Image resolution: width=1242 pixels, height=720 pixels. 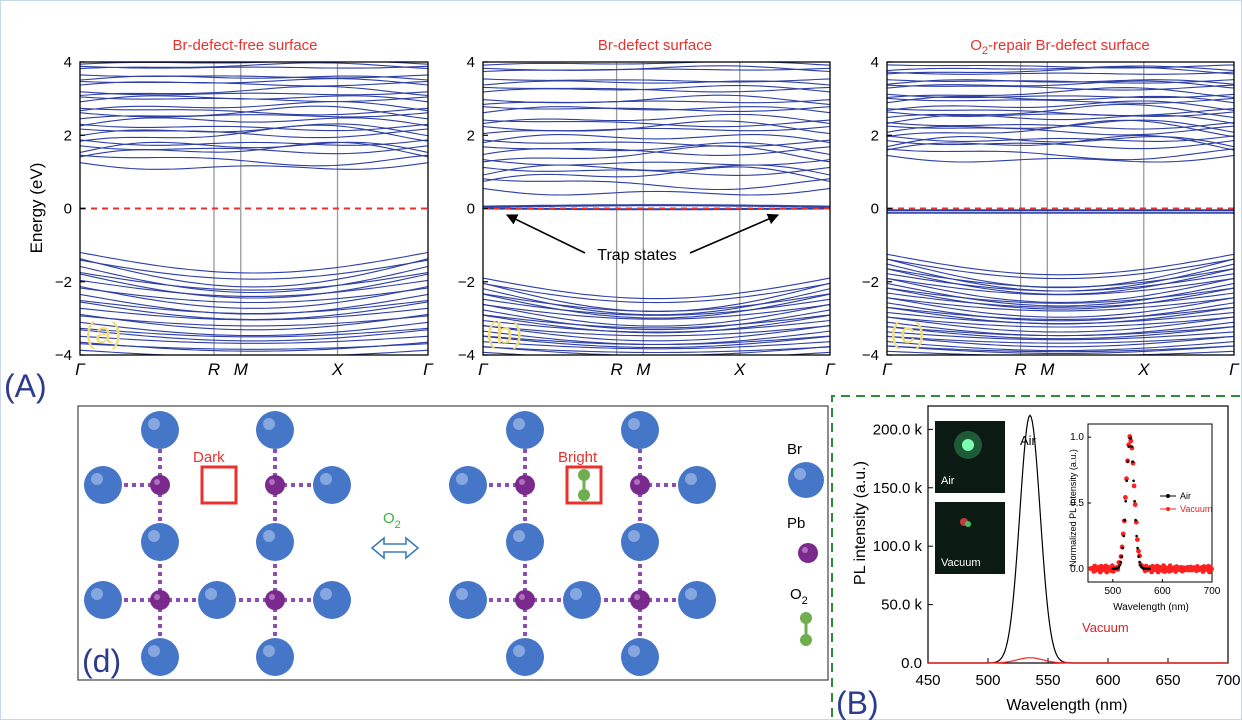 I want to click on band-panel-a: Br-defect-free surface 420−2−4Γ R M X Γ(a), so click(x=244, y=208).